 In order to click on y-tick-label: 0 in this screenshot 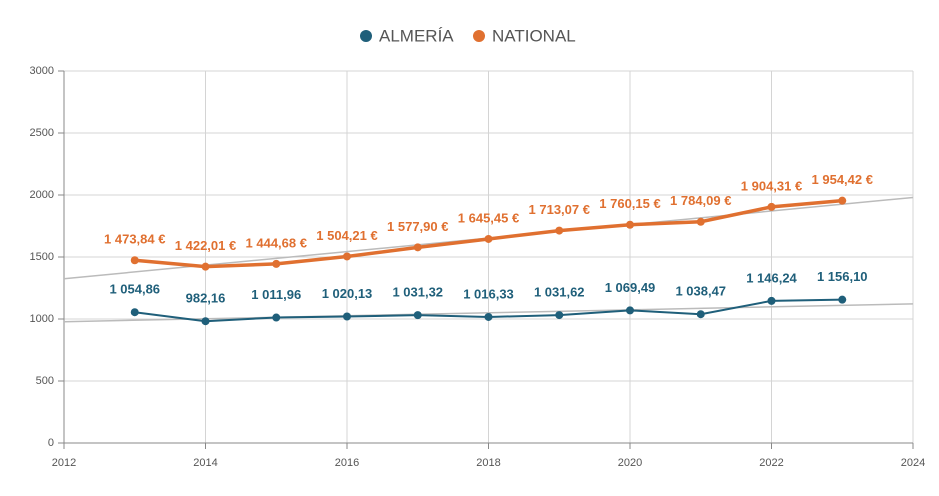, I will do `click(51, 443)`.